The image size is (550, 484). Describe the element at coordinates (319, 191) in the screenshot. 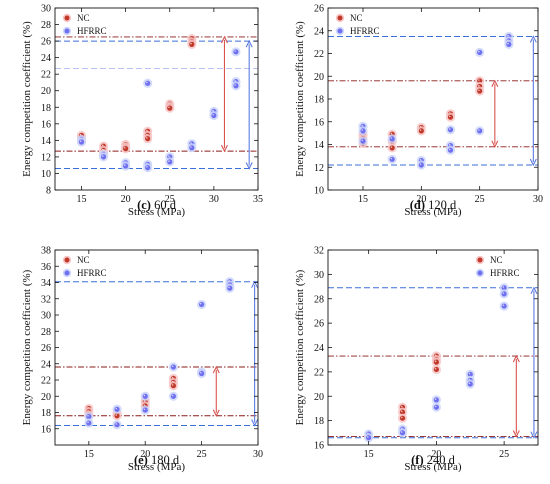

I see `y-tick-label: 10` at that location.